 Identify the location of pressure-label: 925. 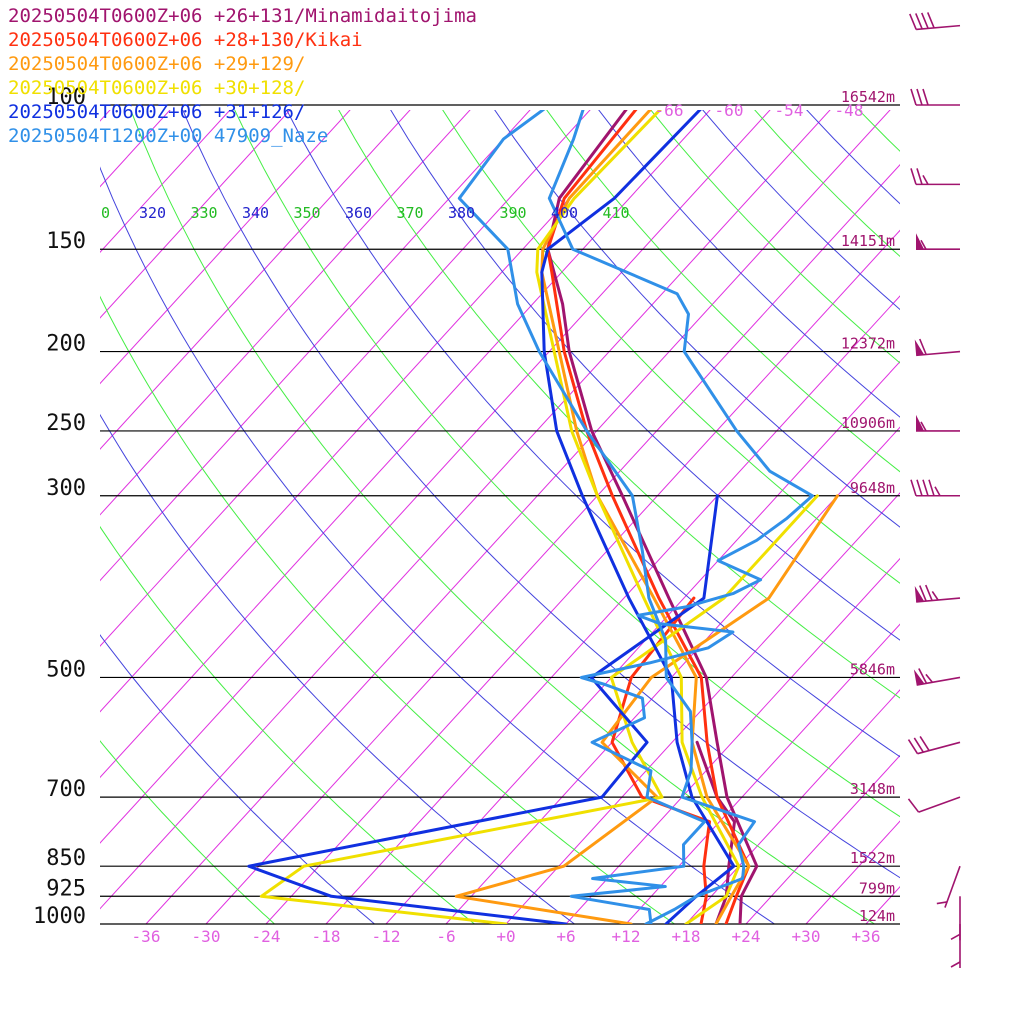
(66, 888).